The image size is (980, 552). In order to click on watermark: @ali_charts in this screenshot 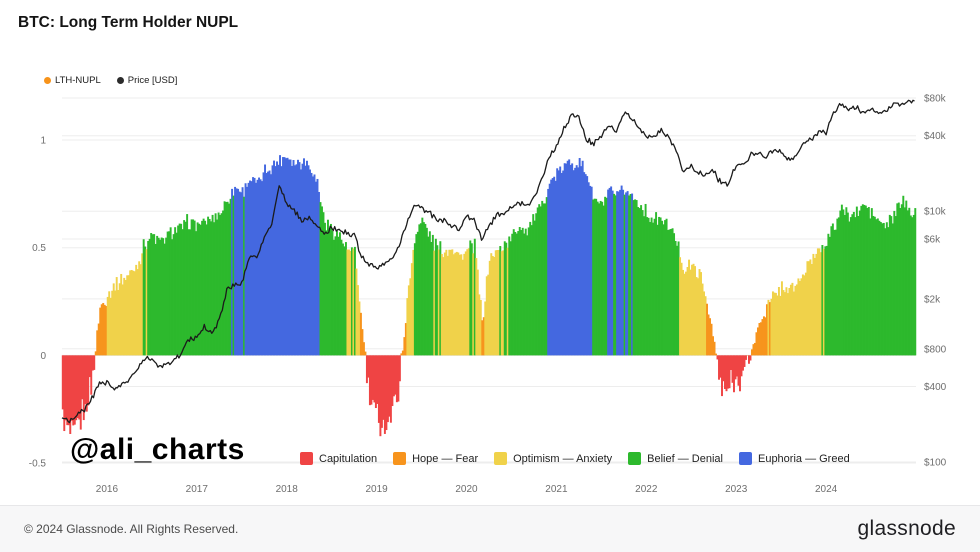, I will do `click(157, 449)`.